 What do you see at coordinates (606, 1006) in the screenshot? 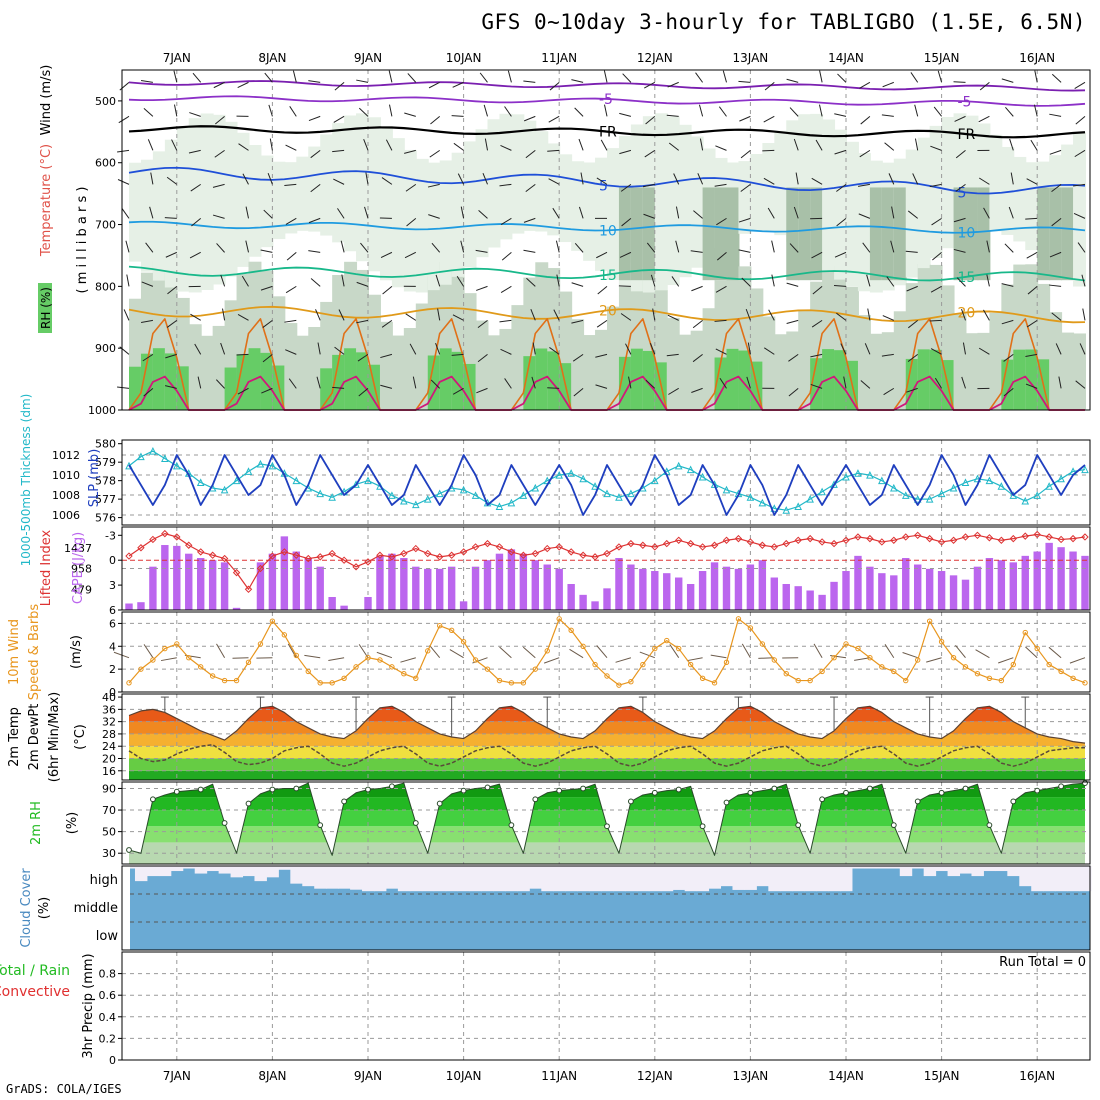
I see `precip-frame` at bounding box center [606, 1006].